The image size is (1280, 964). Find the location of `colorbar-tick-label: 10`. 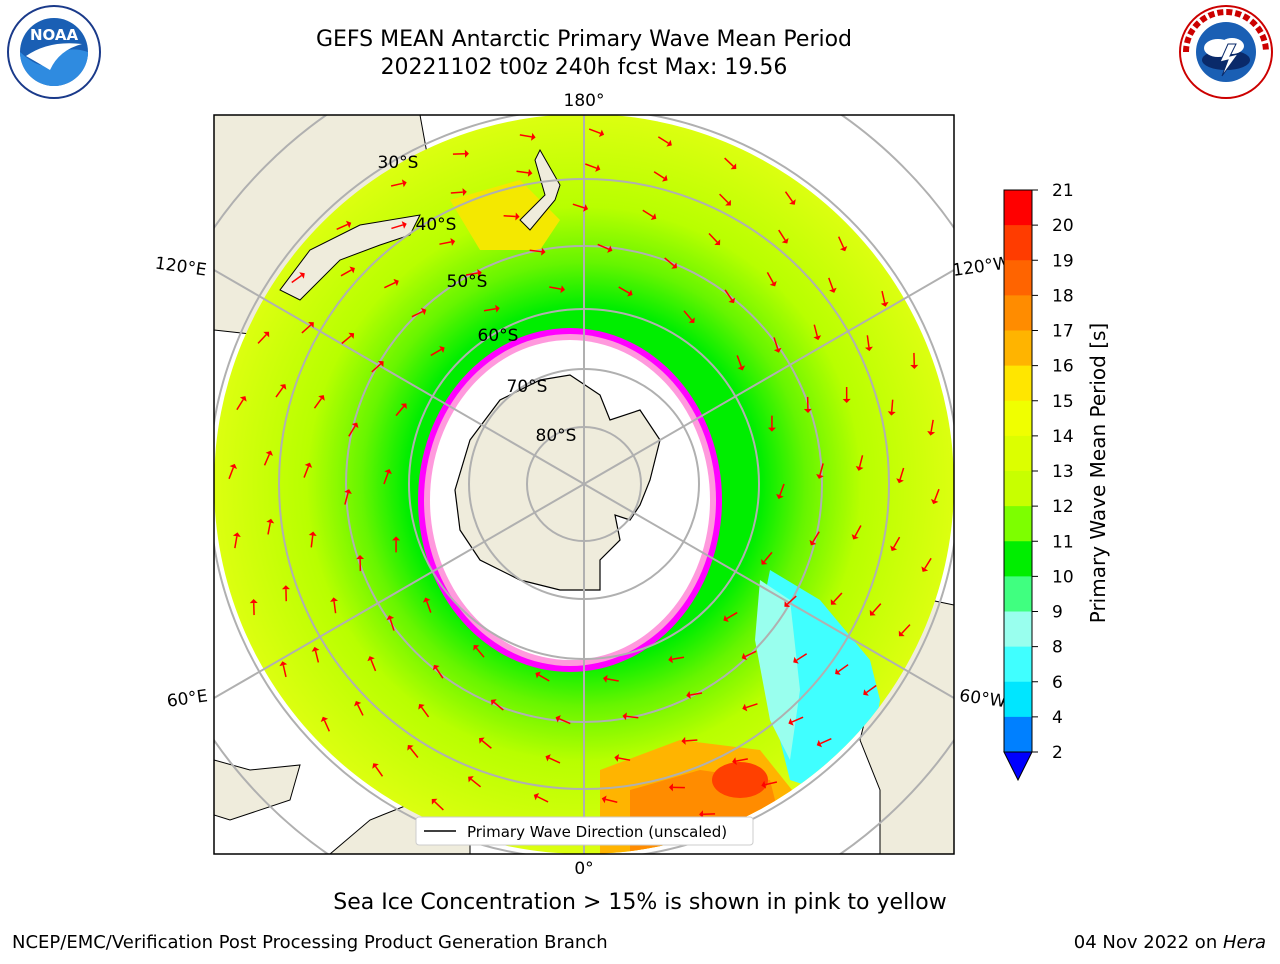

colorbar-tick-label: 10 is located at coordinates (1063, 577).